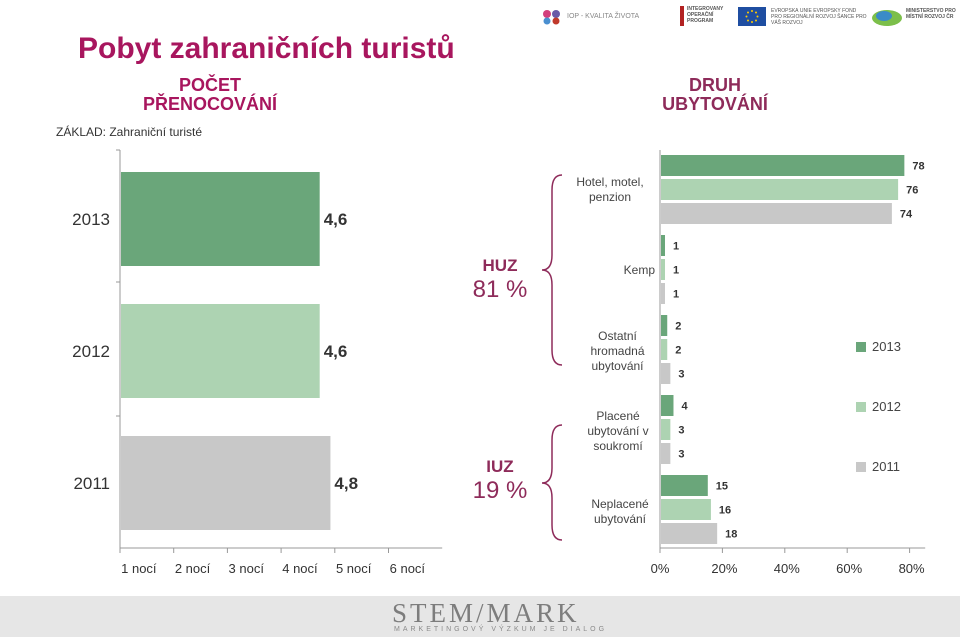 The image size is (960, 637). What do you see at coordinates (617, 351) in the screenshot?
I see `category-label-ostatni: Ostatní hromadná ubytování` at bounding box center [617, 351].